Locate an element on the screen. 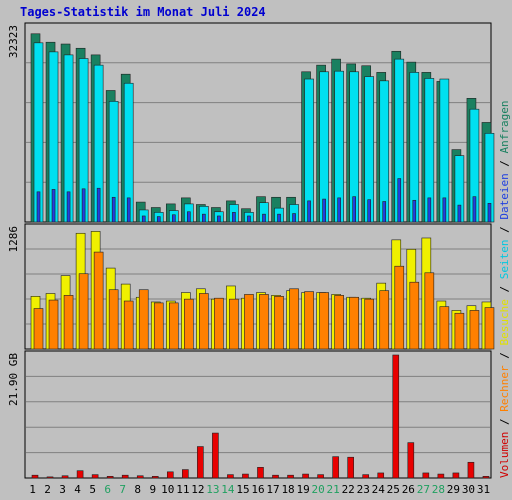 The height and width of the screenshot is (500, 512). x-tick-label-day-1: 1 is located at coordinates (32, 489).